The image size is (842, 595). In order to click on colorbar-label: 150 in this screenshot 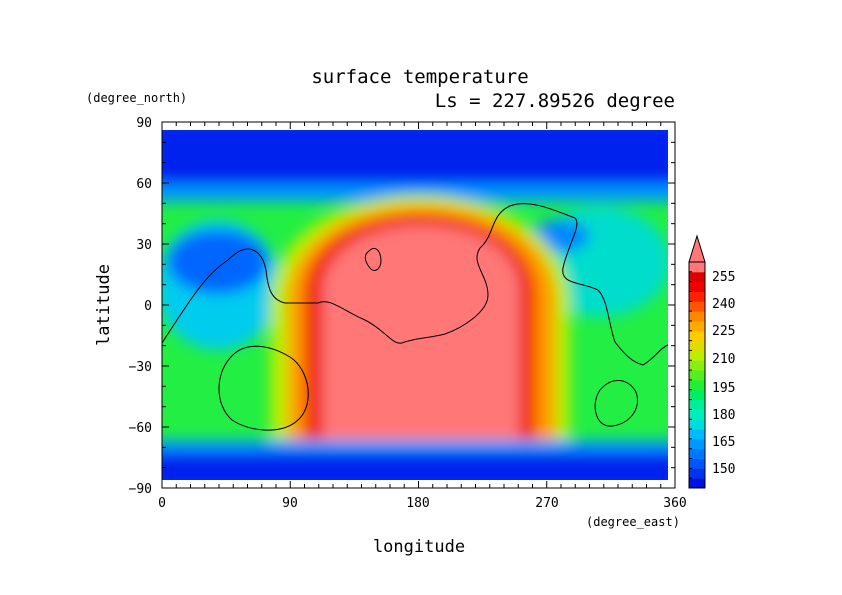, I will do `click(723, 469)`.